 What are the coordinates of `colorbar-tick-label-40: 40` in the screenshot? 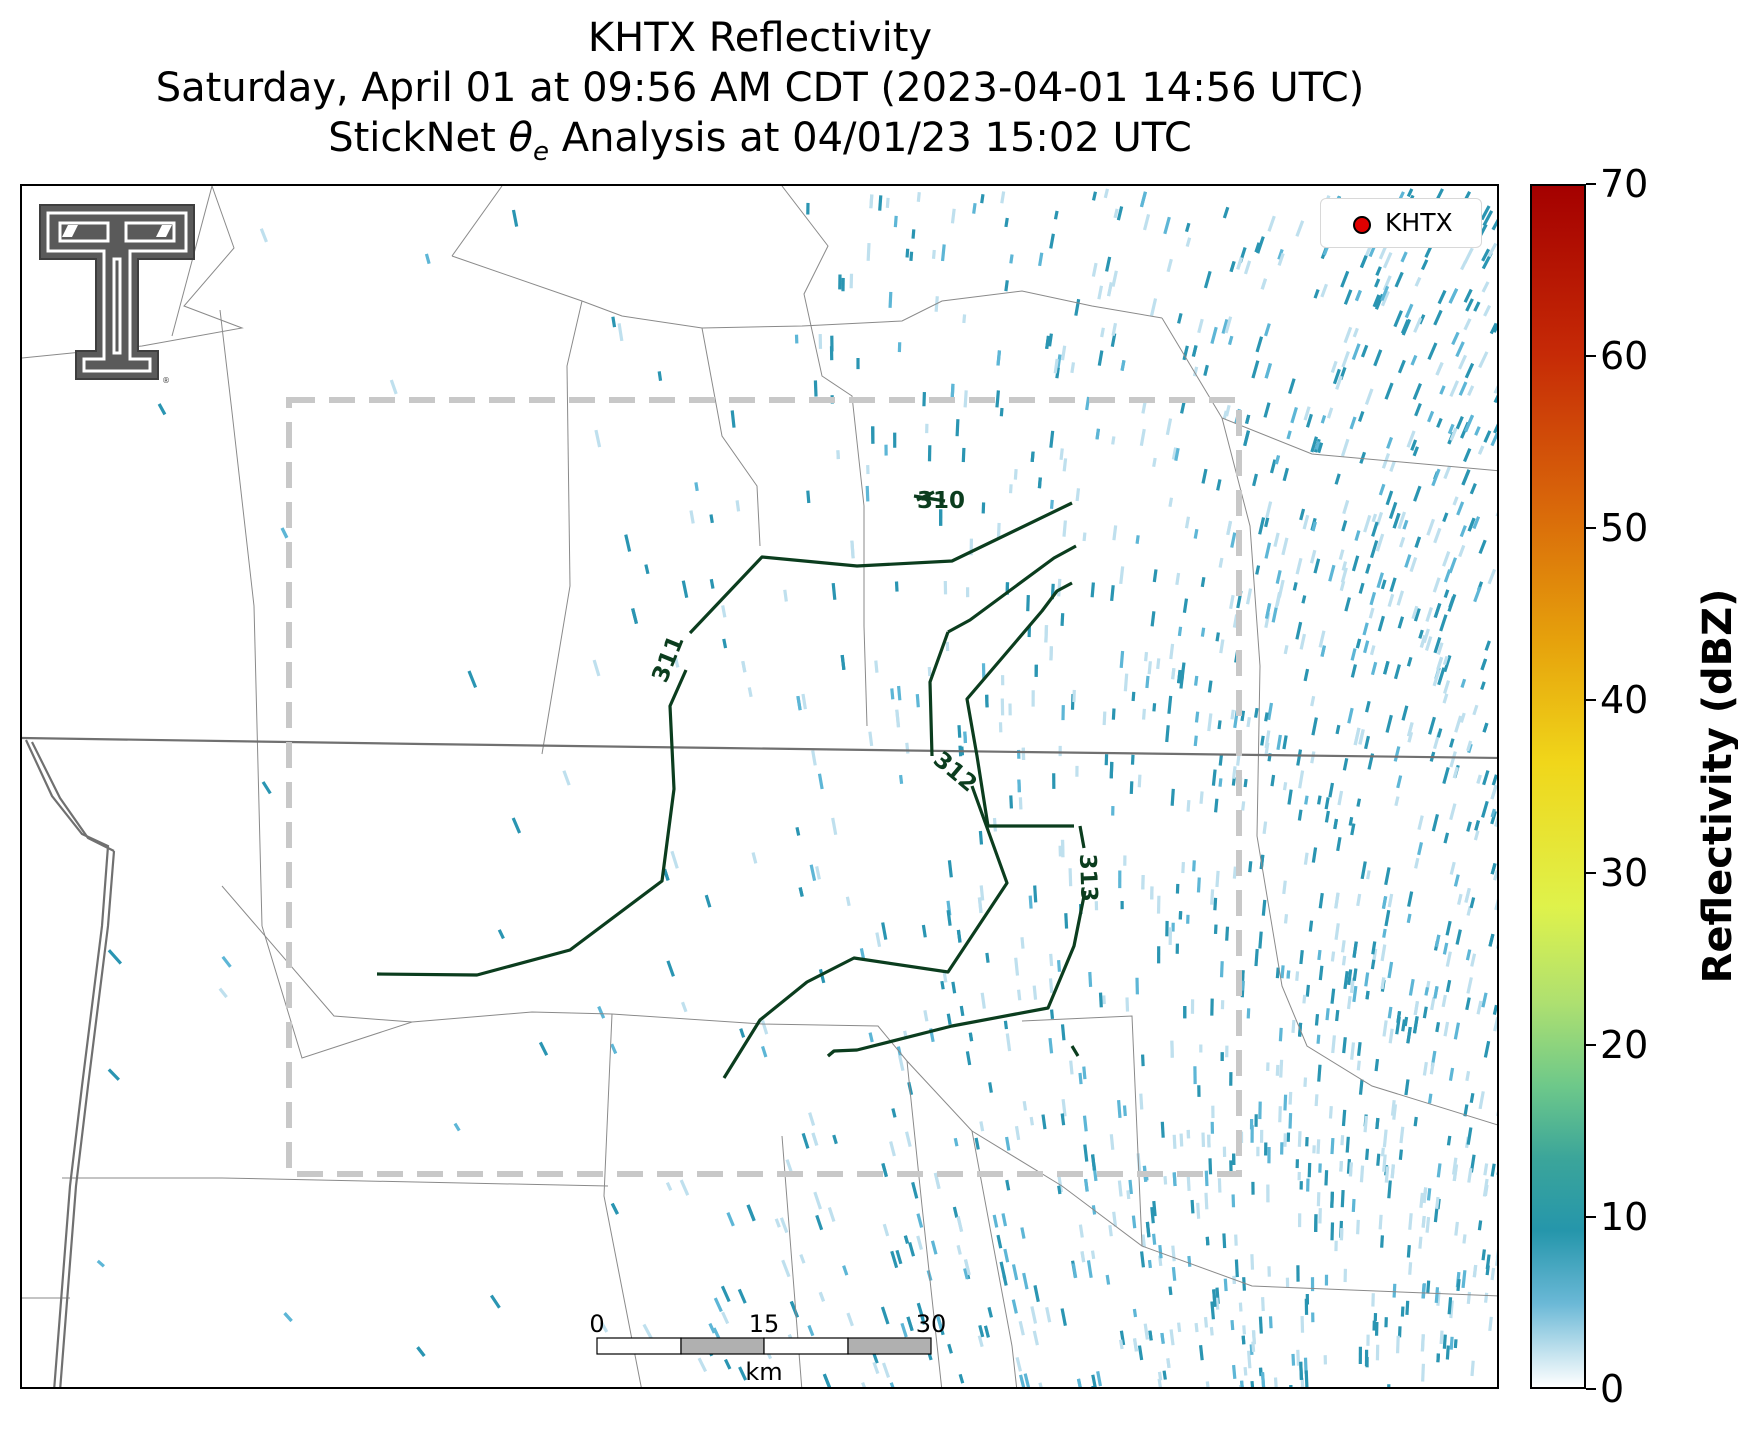 It's located at (1624, 700).